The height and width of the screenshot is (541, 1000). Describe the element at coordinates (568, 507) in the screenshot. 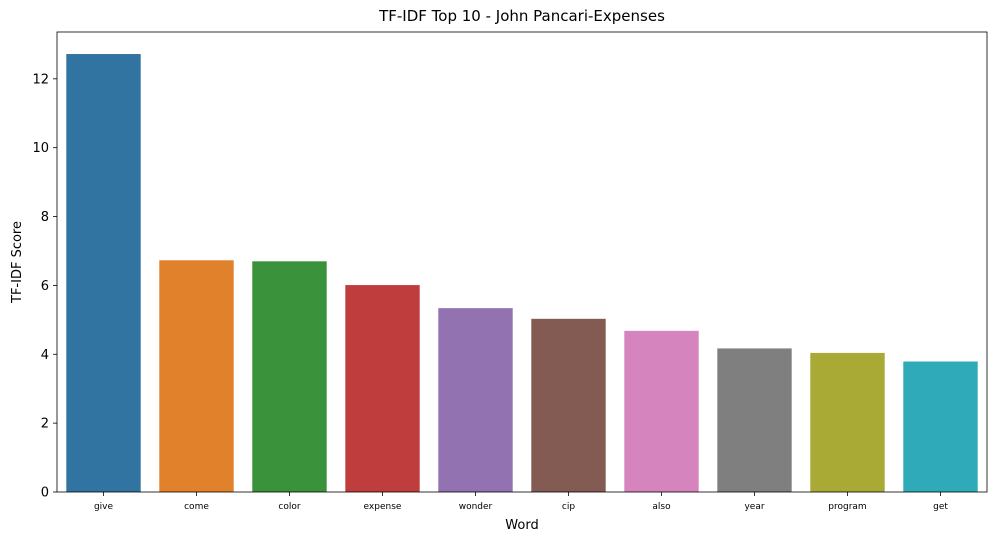

I see `x-tick-label: cip` at that location.